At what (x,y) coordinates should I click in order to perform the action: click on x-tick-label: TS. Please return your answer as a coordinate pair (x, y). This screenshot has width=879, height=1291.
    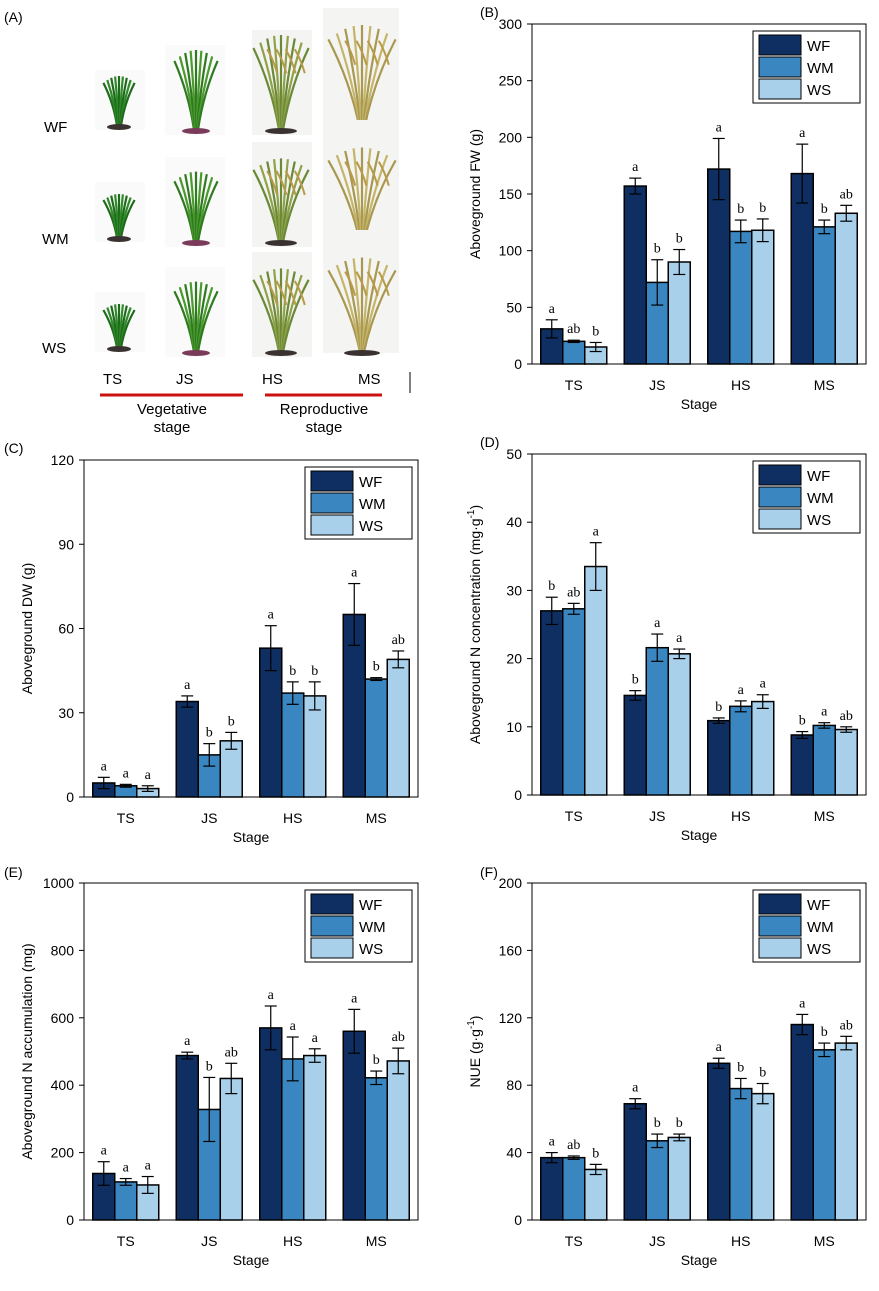
    Looking at the image, I should click on (574, 1241).